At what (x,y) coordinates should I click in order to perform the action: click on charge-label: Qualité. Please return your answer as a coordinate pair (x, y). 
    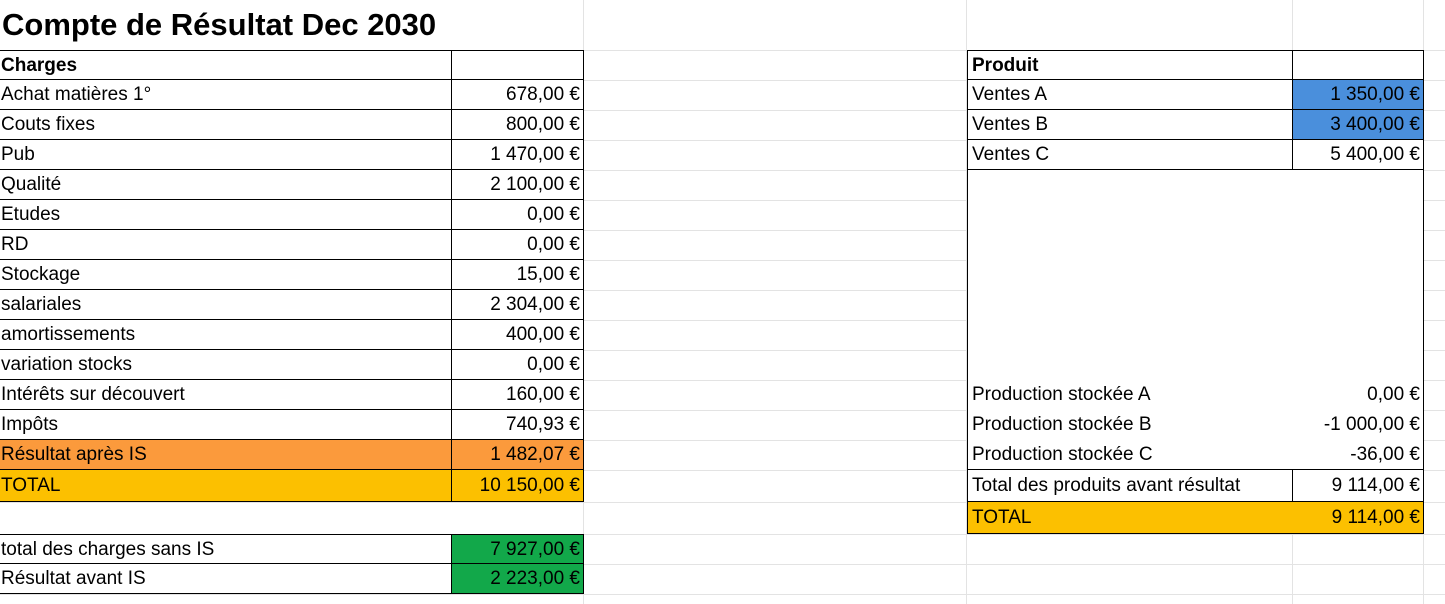
    Looking at the image, I should click on (226, 185).